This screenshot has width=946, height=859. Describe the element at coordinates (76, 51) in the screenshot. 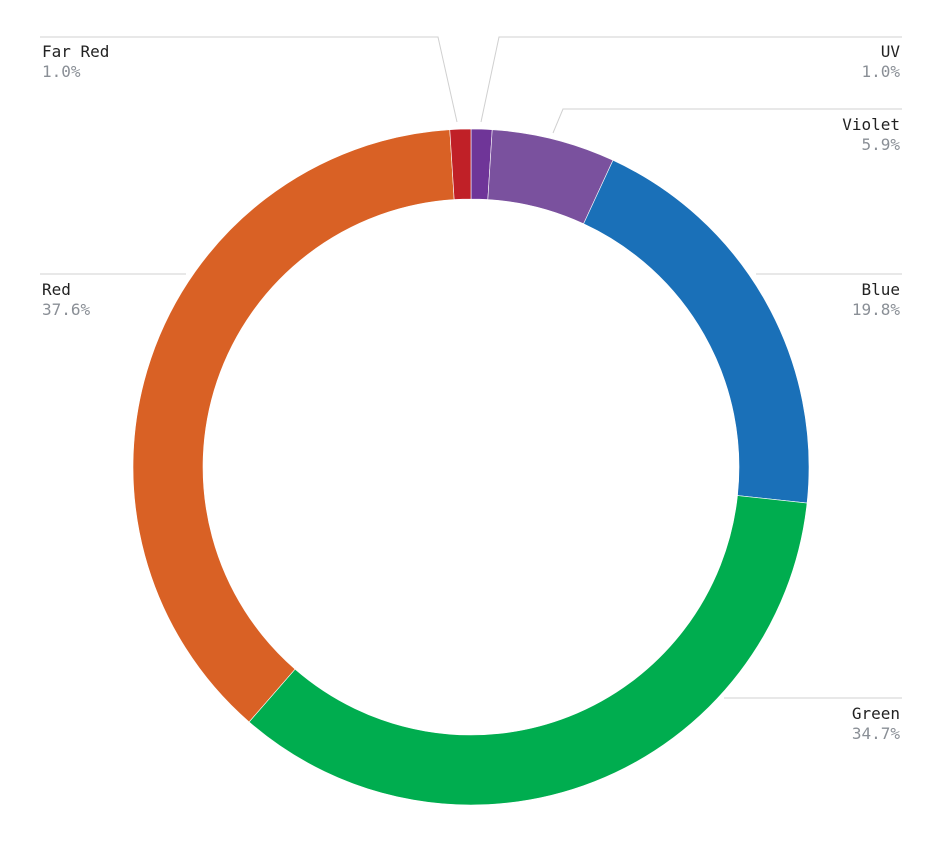

I see `slice-name: Far Red` at that location.